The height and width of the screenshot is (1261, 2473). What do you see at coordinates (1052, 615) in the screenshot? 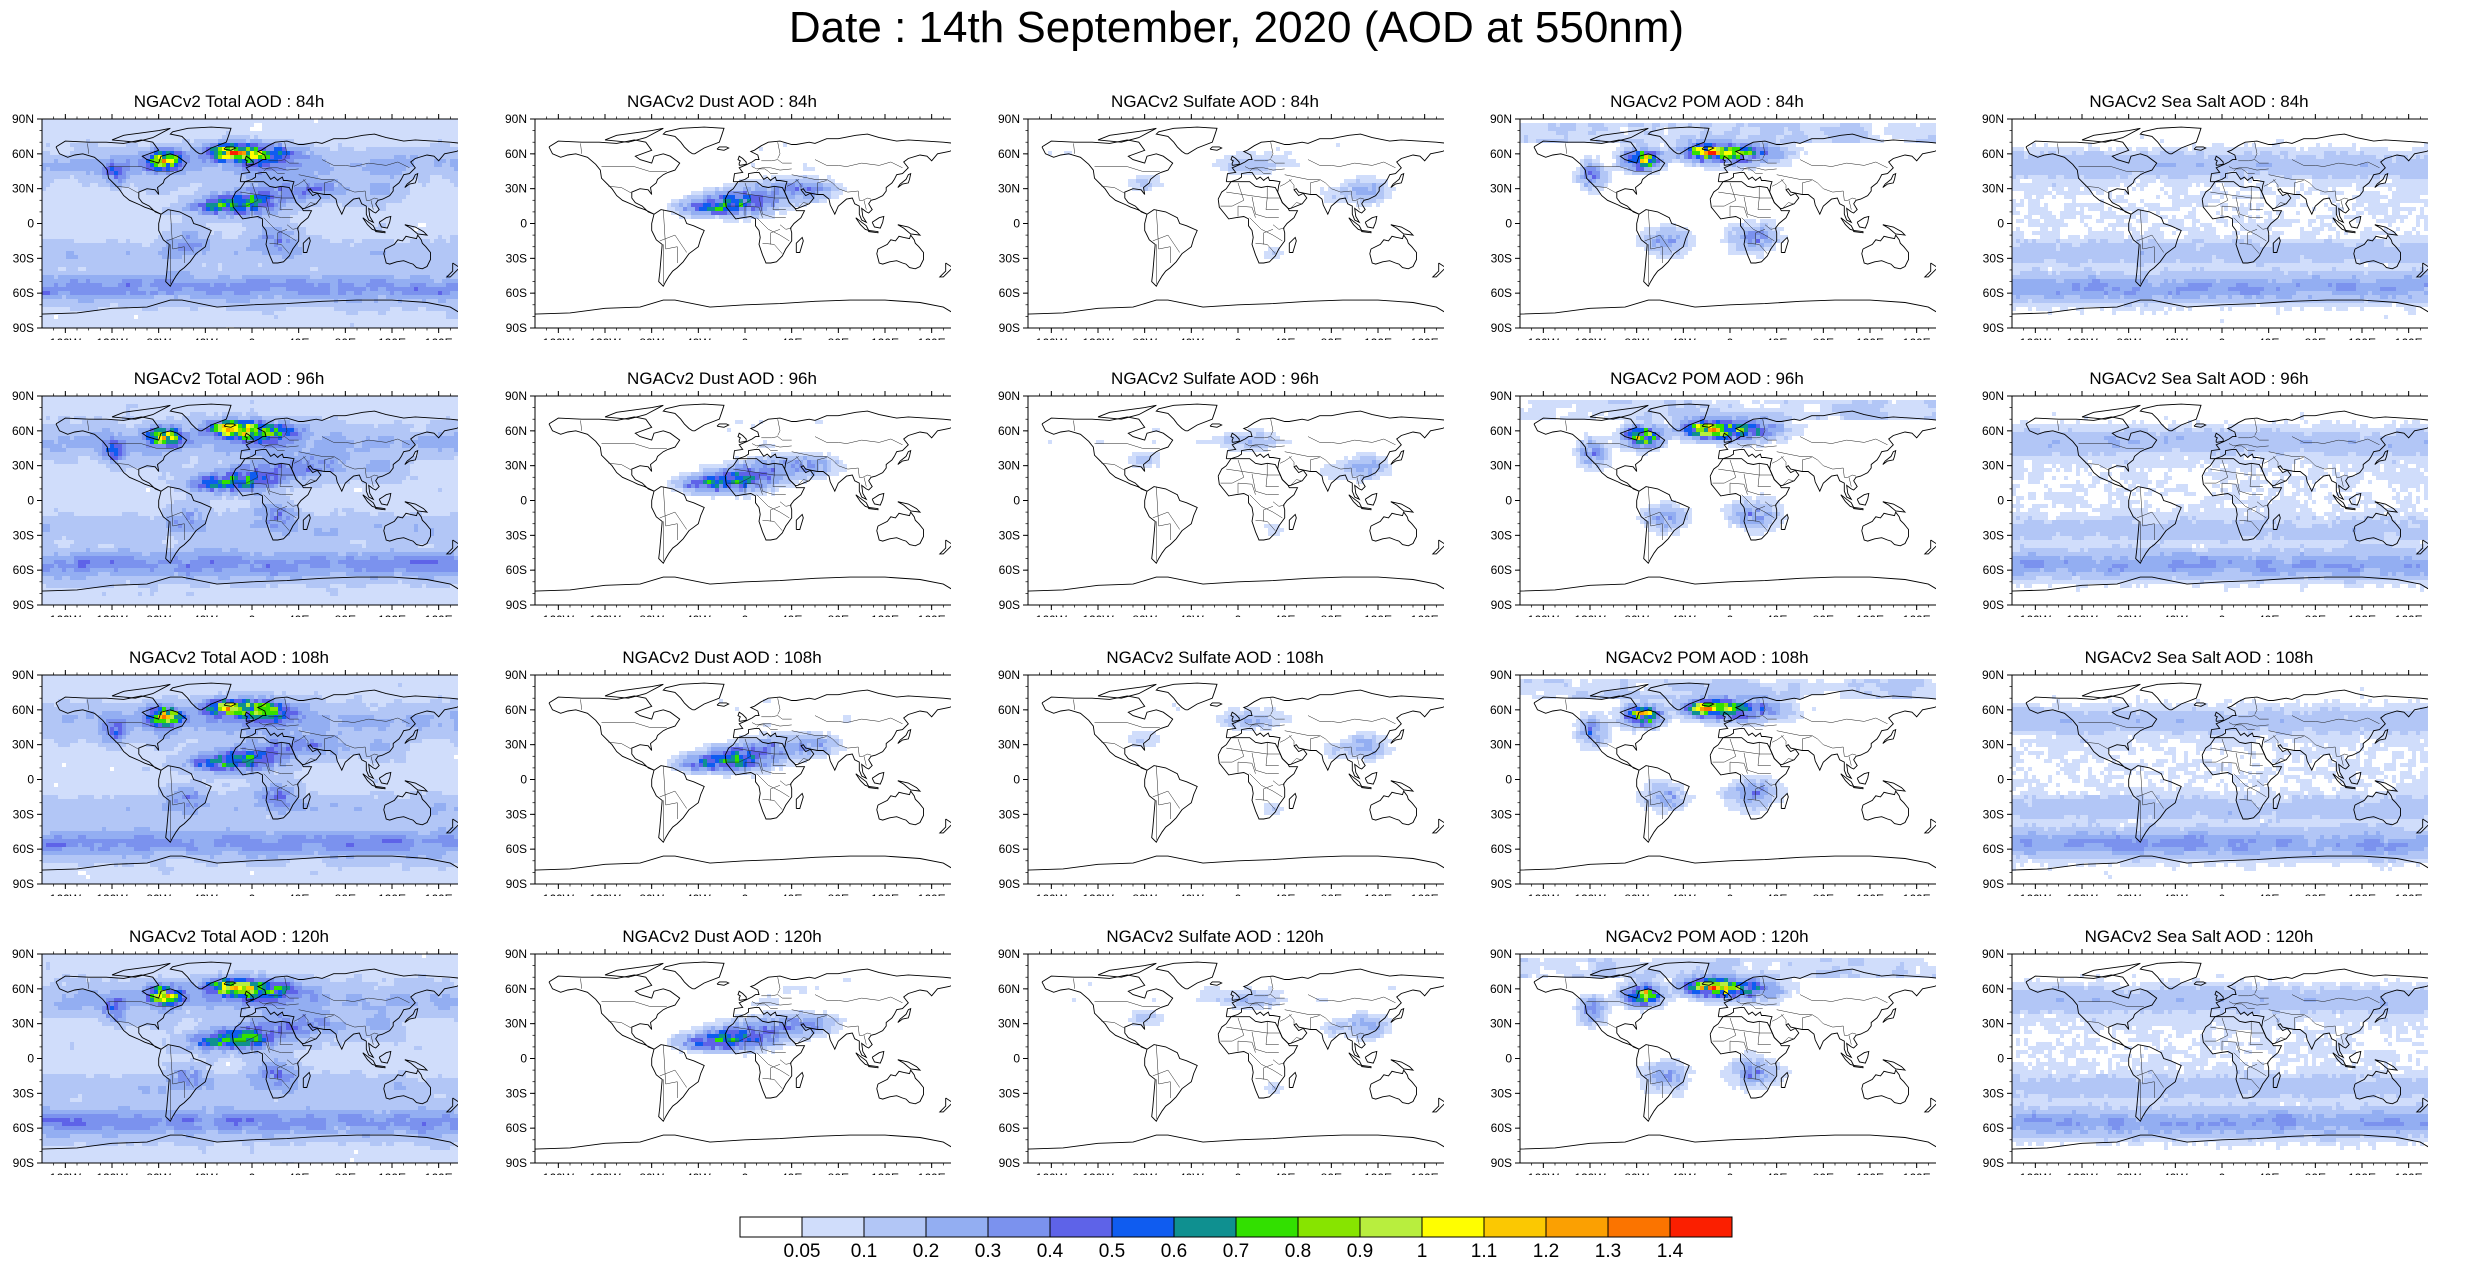
I see `lon-tick-label: 160W` at bounding box center [1052, 615].